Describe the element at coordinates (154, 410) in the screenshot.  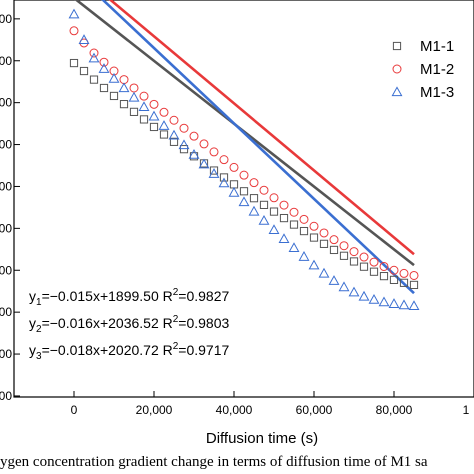
I see `x-tick-label: 20,000` at that location.